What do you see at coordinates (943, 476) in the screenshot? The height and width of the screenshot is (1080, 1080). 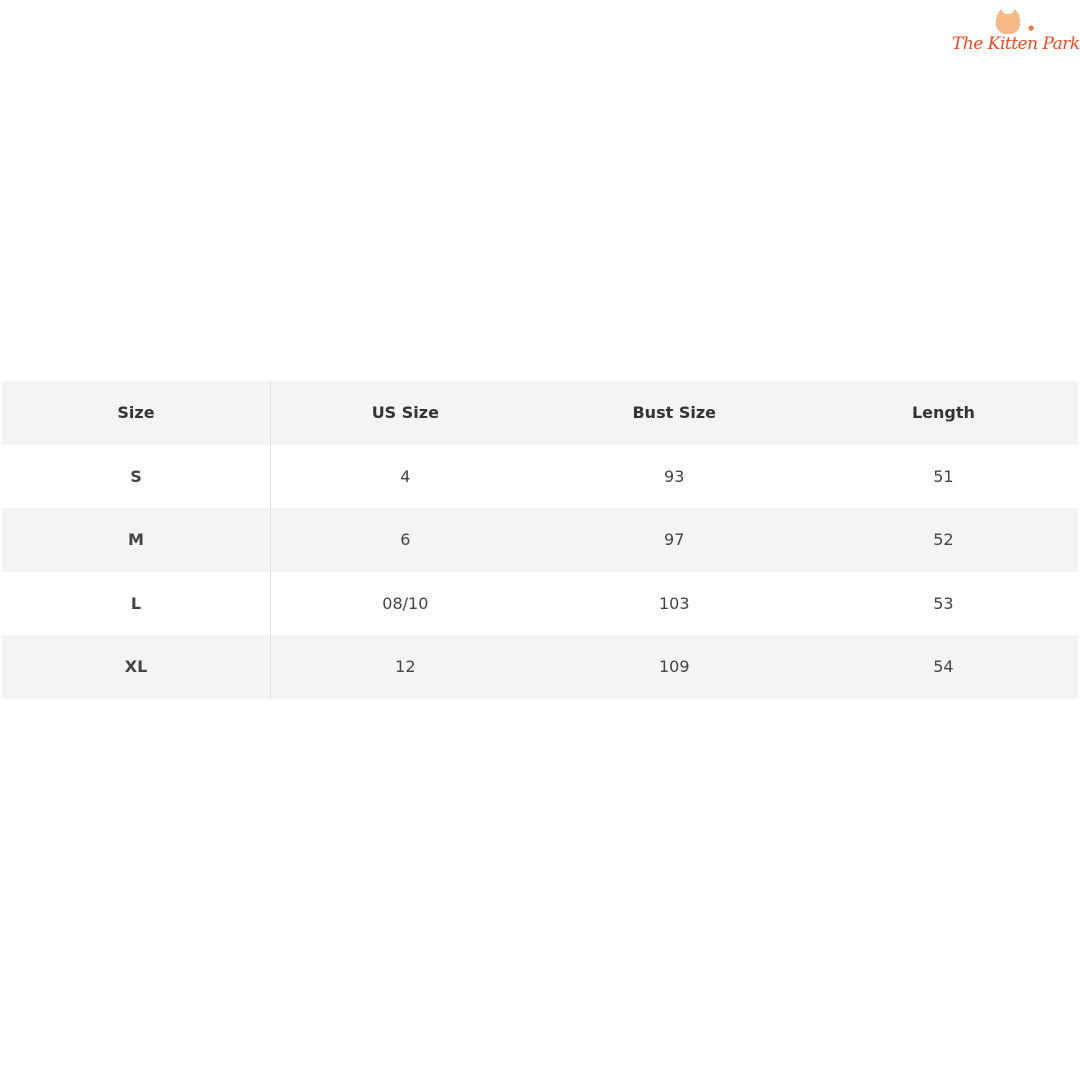 I see `cell-length: 51` at bounding box center [943, 476].